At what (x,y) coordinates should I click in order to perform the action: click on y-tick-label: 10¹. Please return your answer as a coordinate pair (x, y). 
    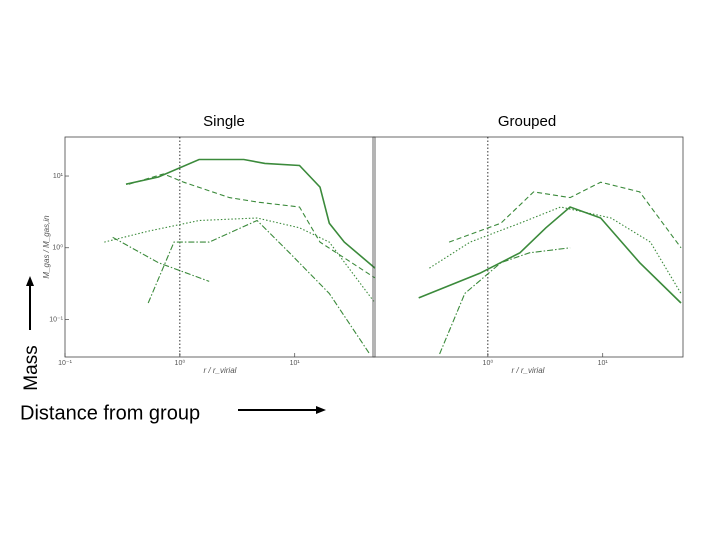
    Looking at the image, I should click on (58, 176).